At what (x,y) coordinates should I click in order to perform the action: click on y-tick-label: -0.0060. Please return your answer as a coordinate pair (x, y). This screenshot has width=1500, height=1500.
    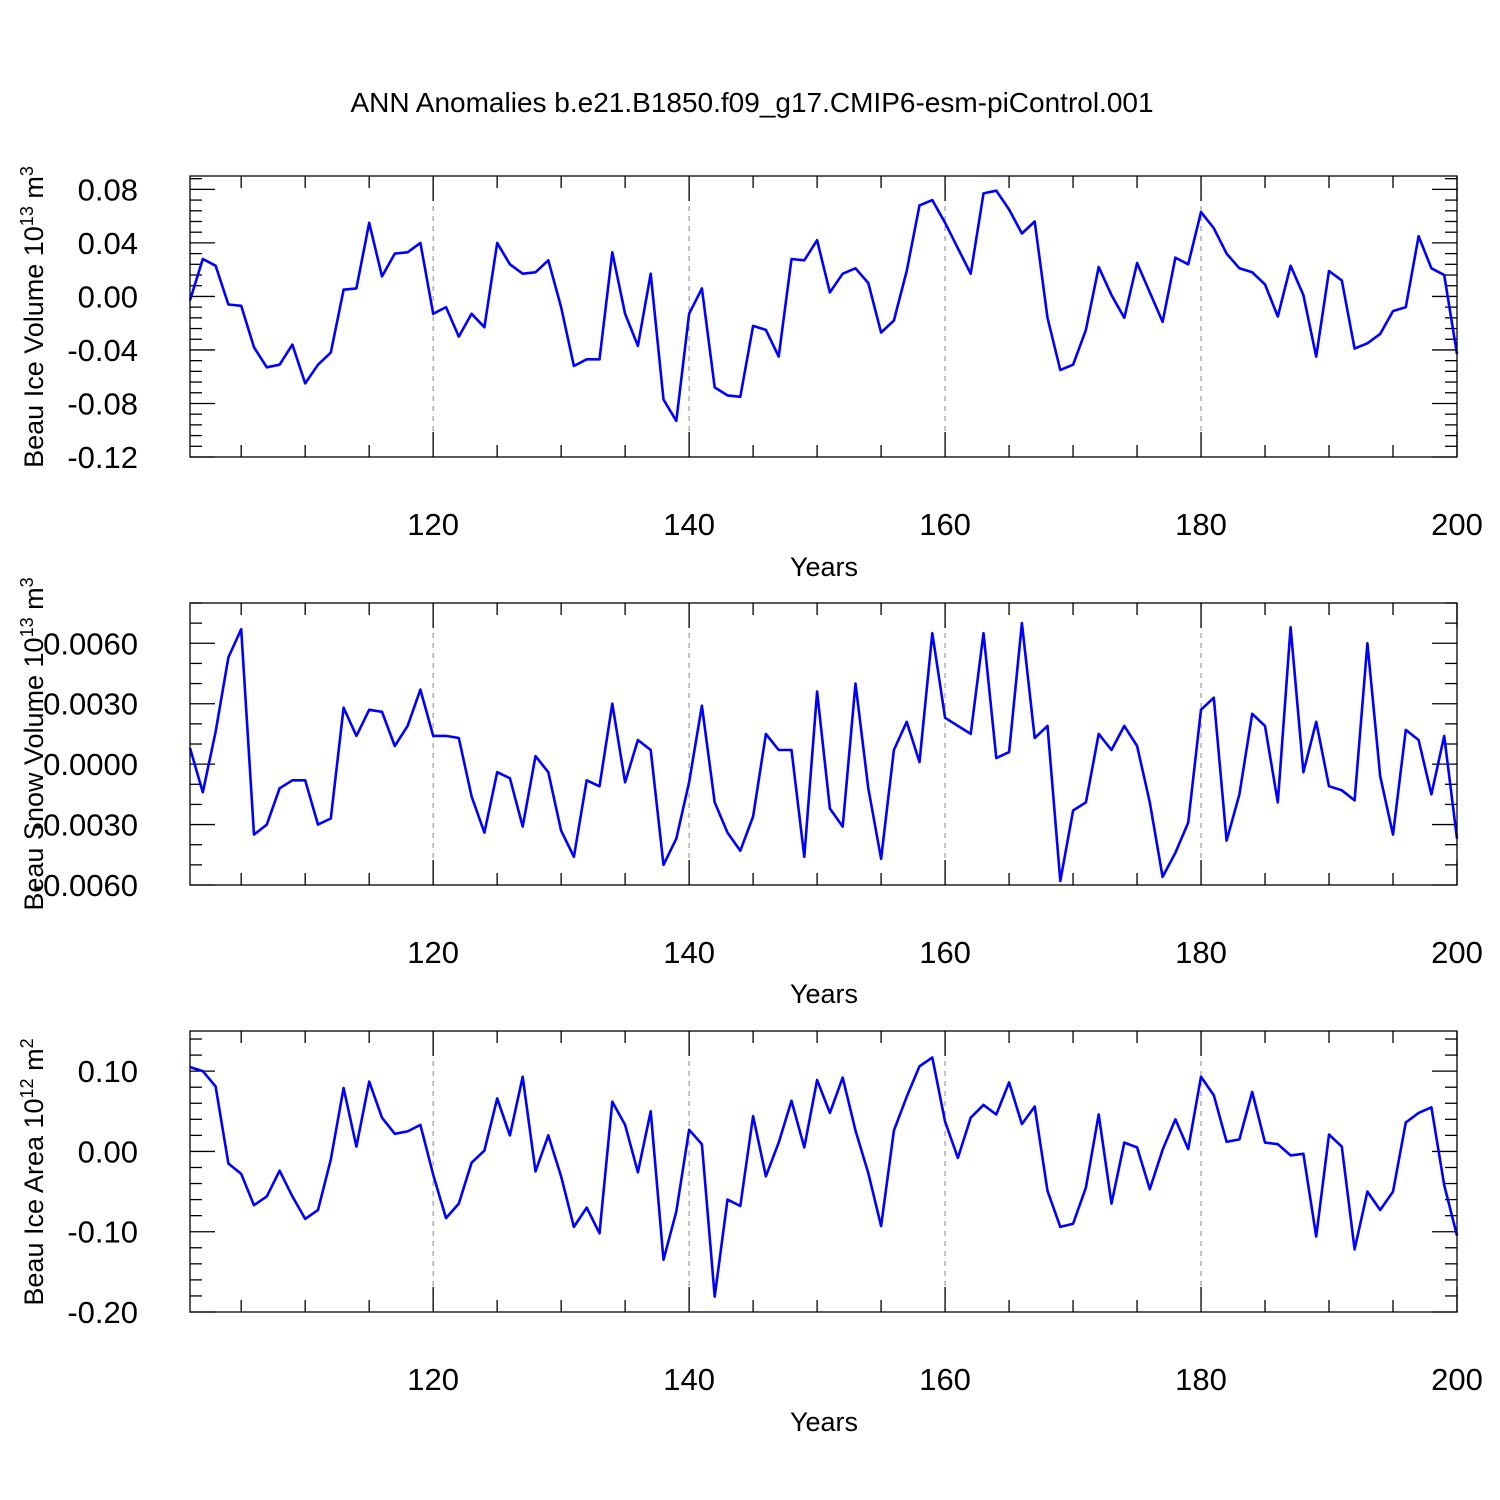
    Looking at the image, I should click on (85, 885).